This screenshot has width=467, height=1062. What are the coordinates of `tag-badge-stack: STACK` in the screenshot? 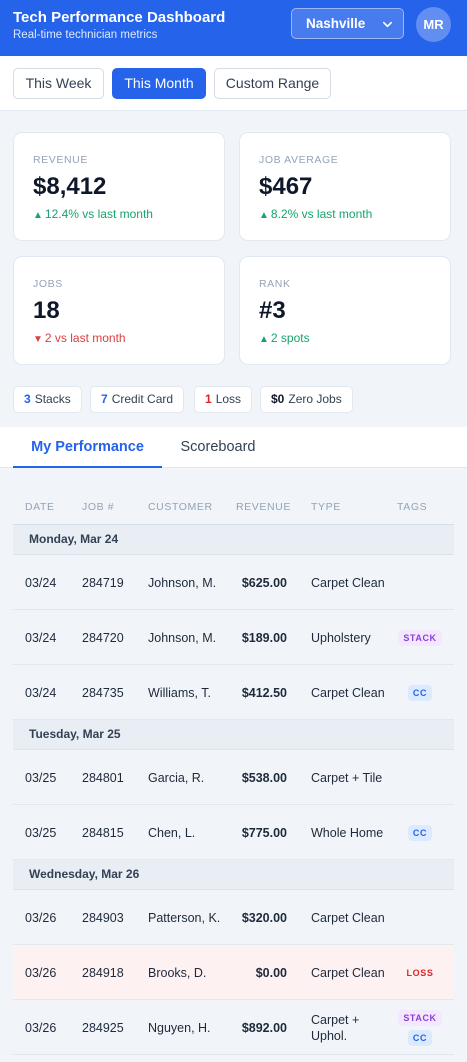 It's located at (420, 1017).